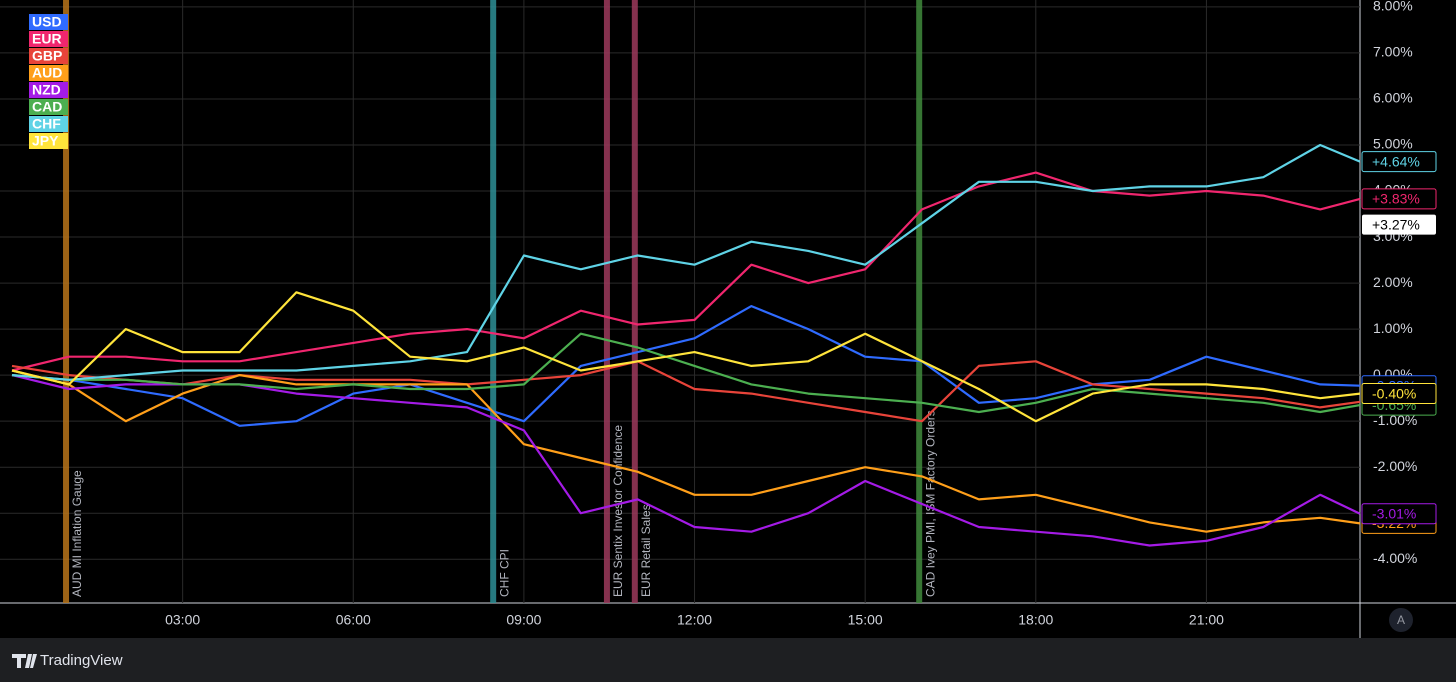 This screenshot has width=1456, height=682. I want to click on auto-scale-button, so click(1401, 620).